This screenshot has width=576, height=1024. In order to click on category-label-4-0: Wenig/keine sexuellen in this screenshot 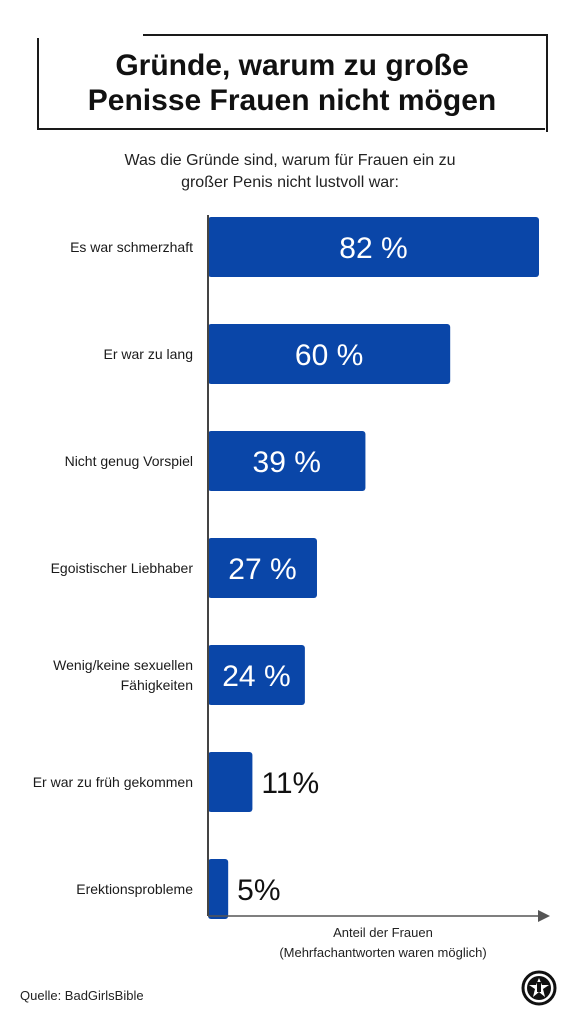, I will do `click(123, 665)`.